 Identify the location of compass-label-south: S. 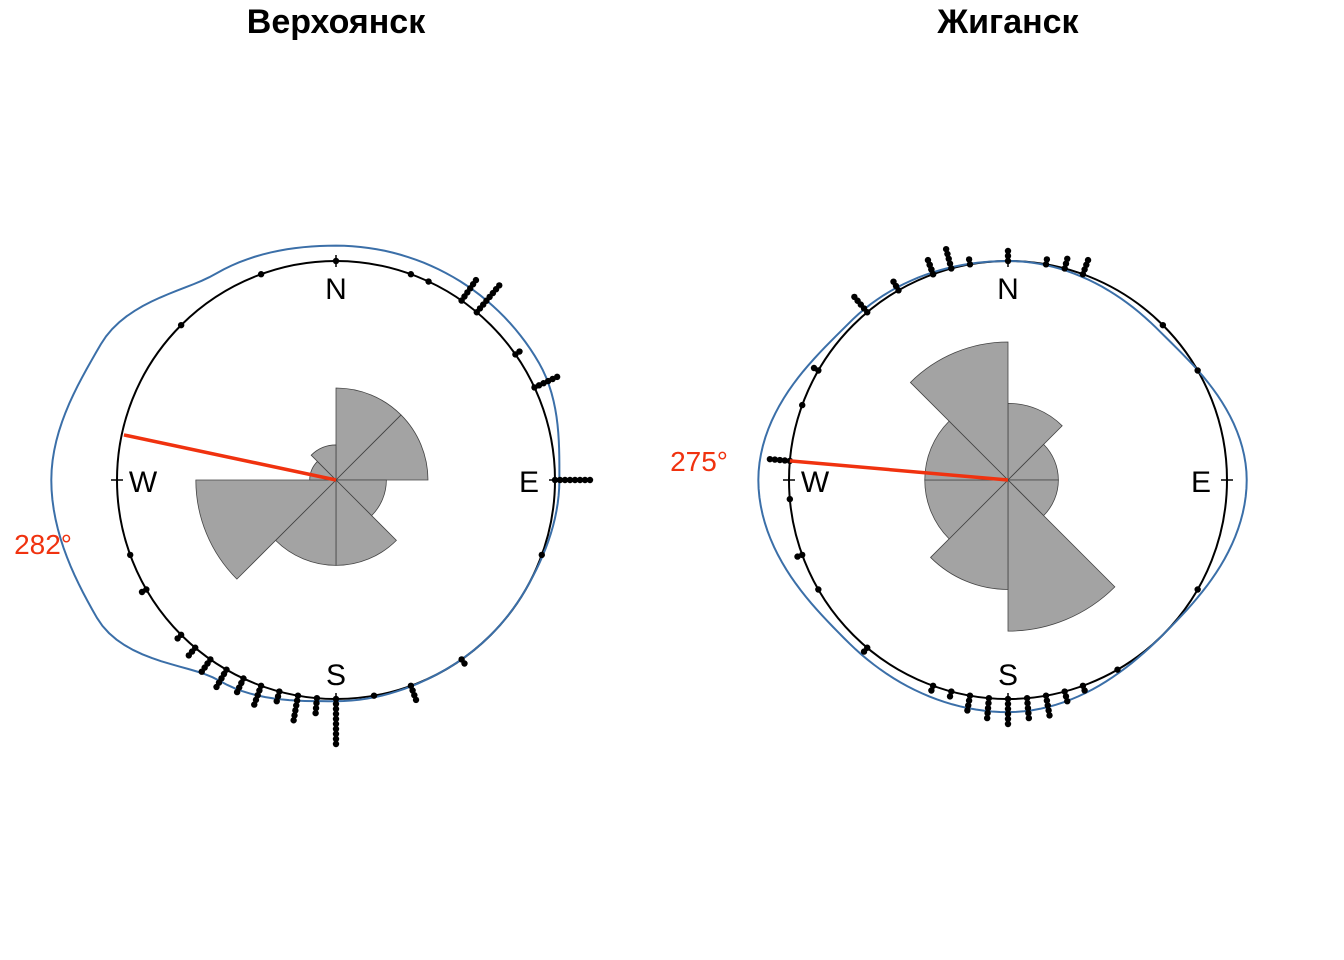
(336, 675).